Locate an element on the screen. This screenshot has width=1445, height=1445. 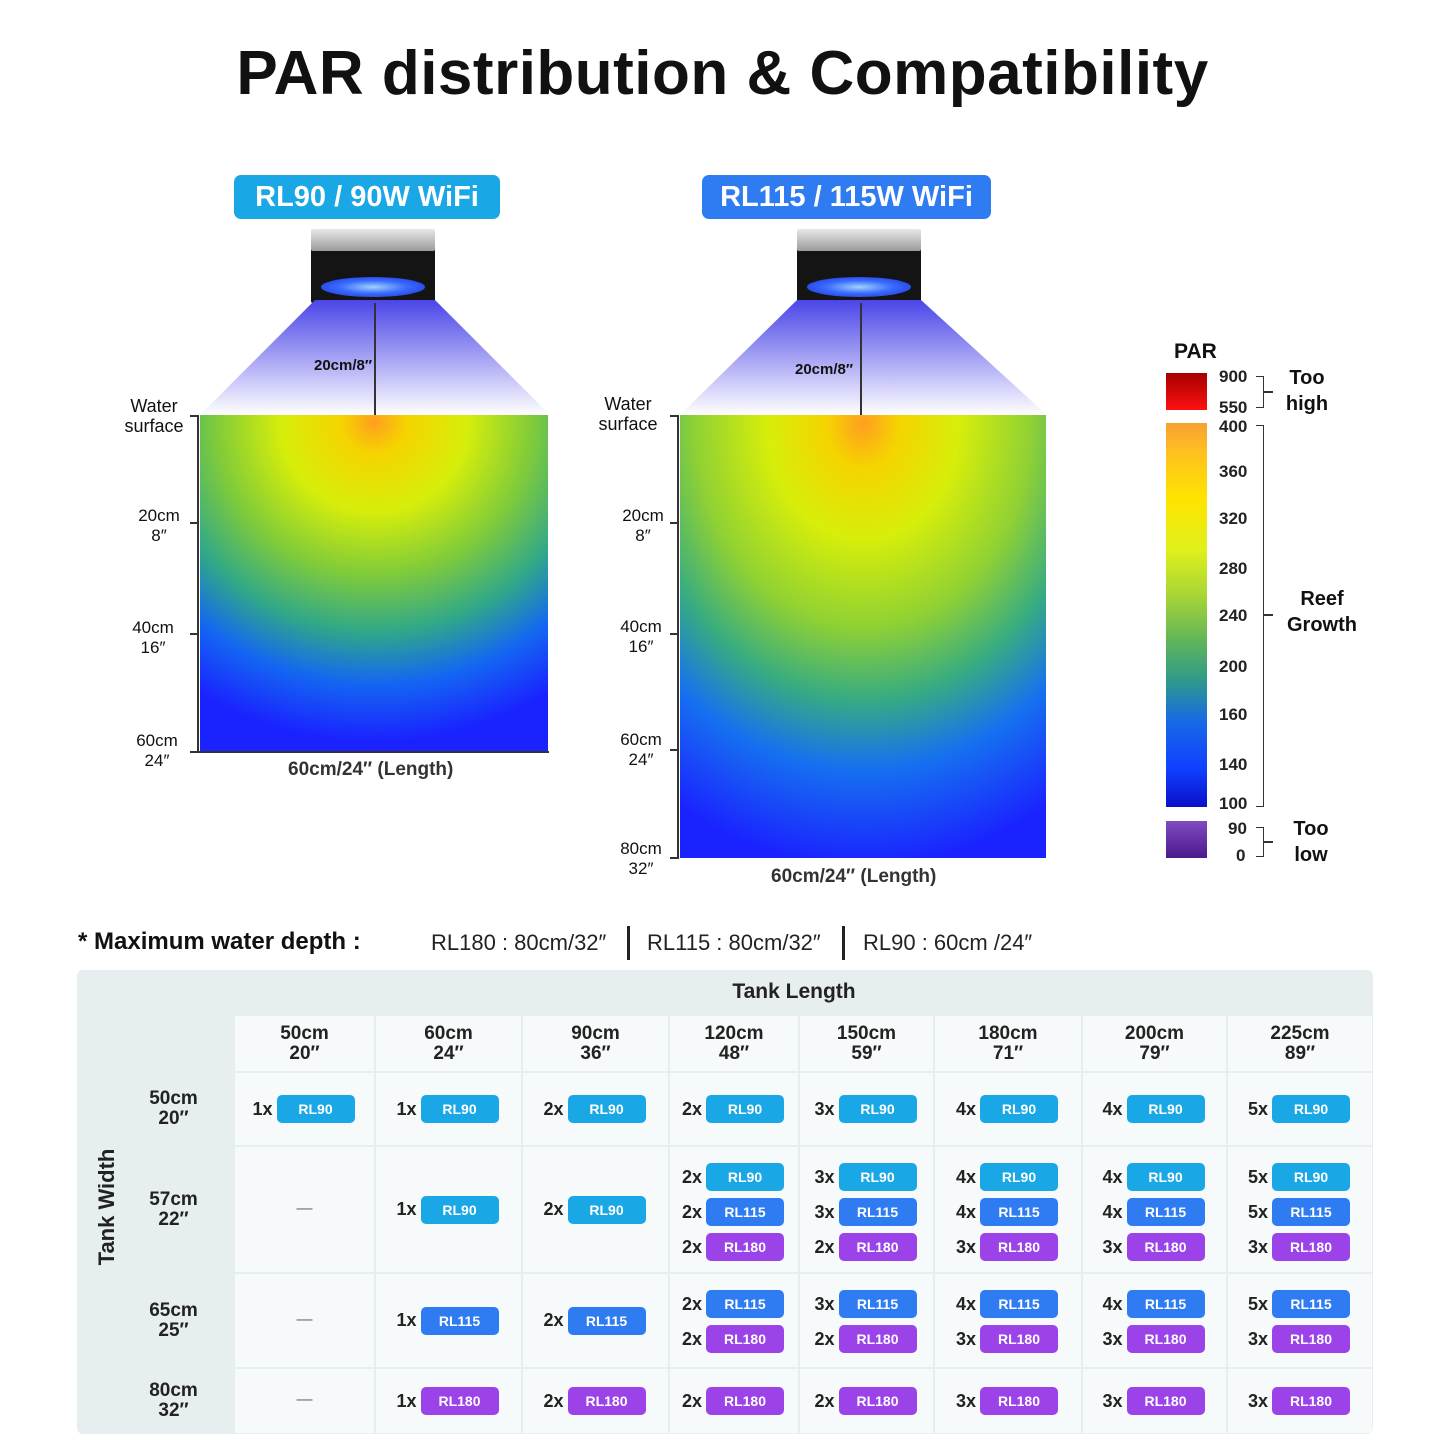
max-depth-label: * Maximum water depth : is located at coordinates (219, 941).